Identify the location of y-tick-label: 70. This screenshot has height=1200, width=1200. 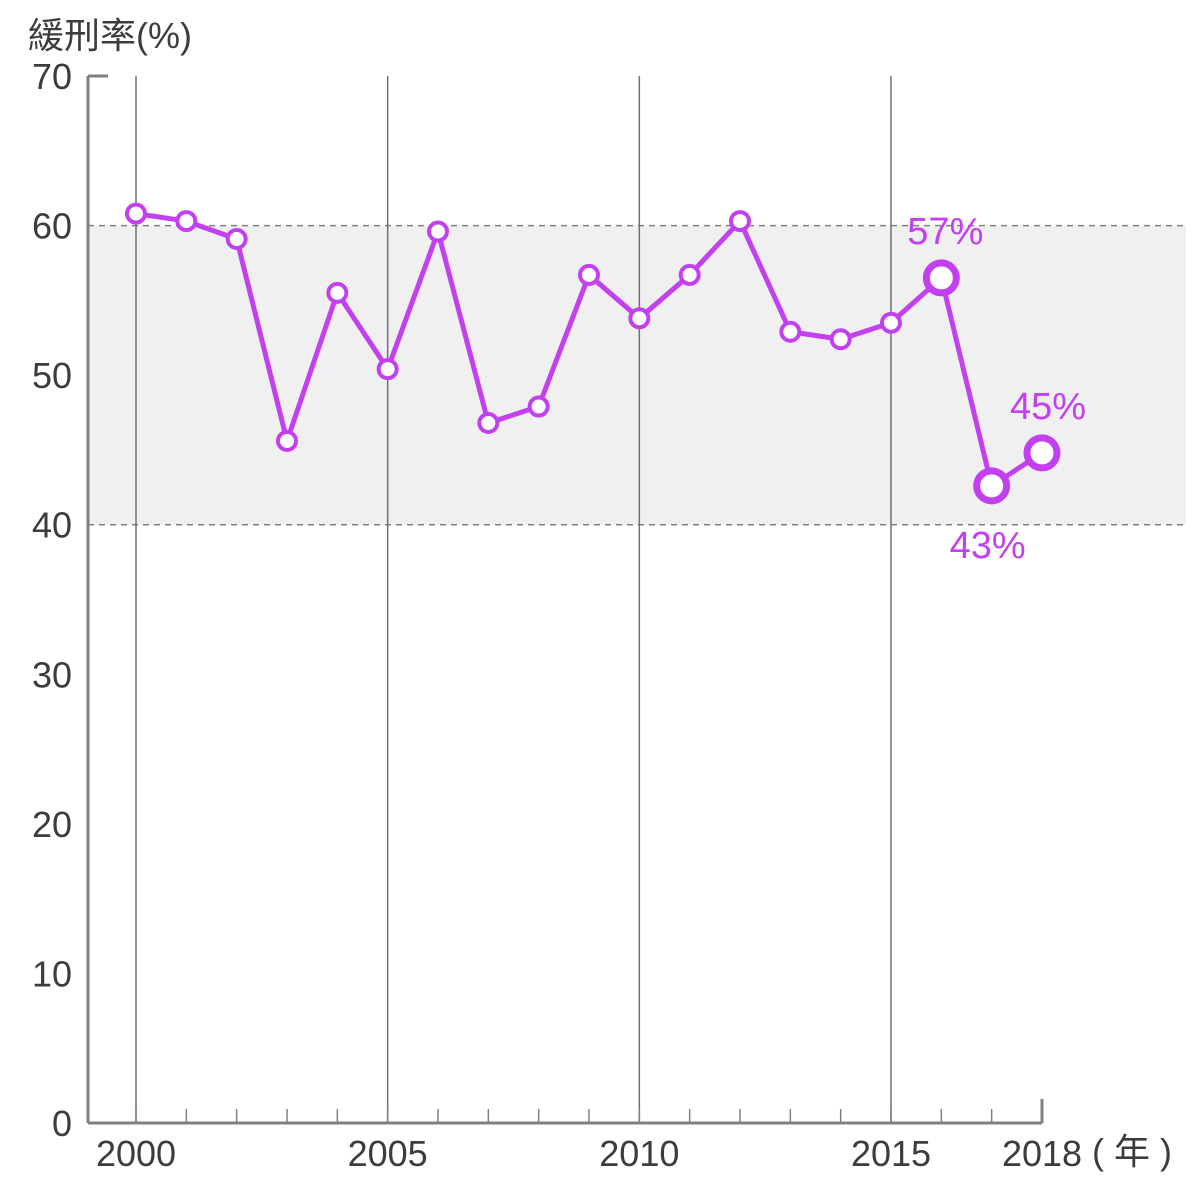
(52, 76).